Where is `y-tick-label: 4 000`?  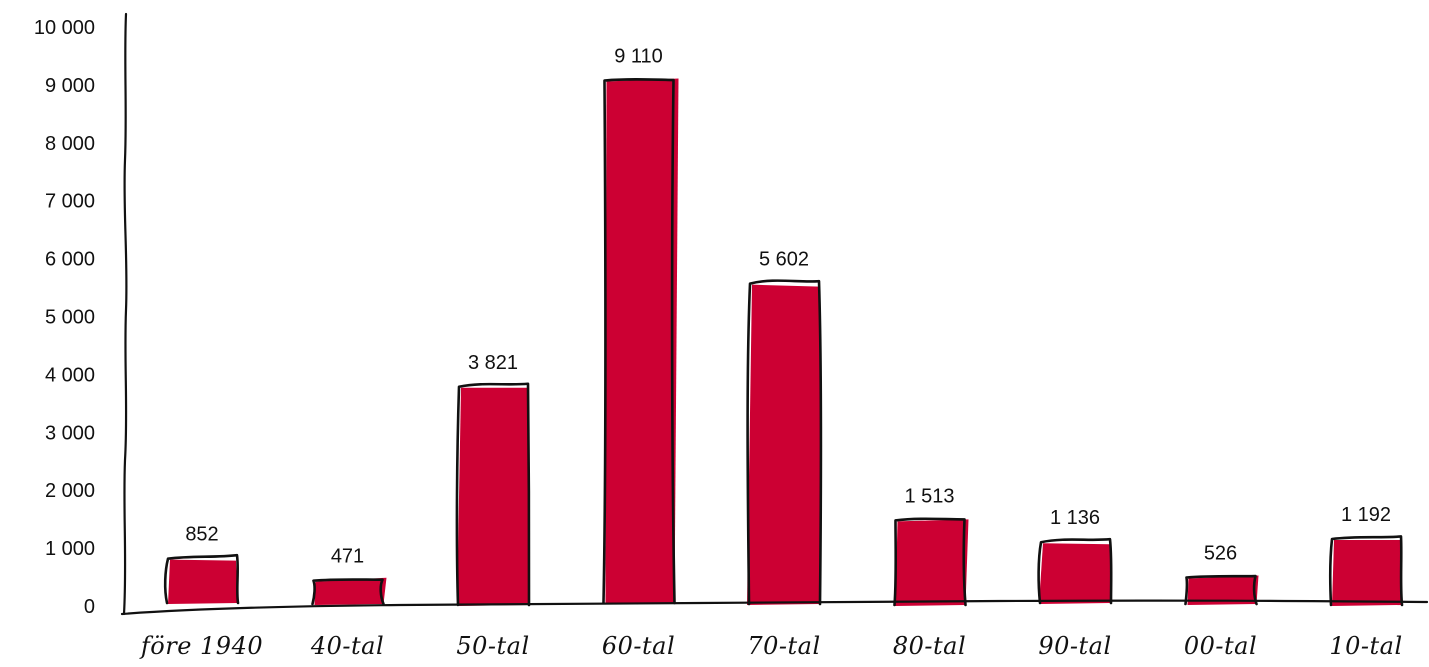 y-tick-label: 4 000 is located at coordinates (70, 375).